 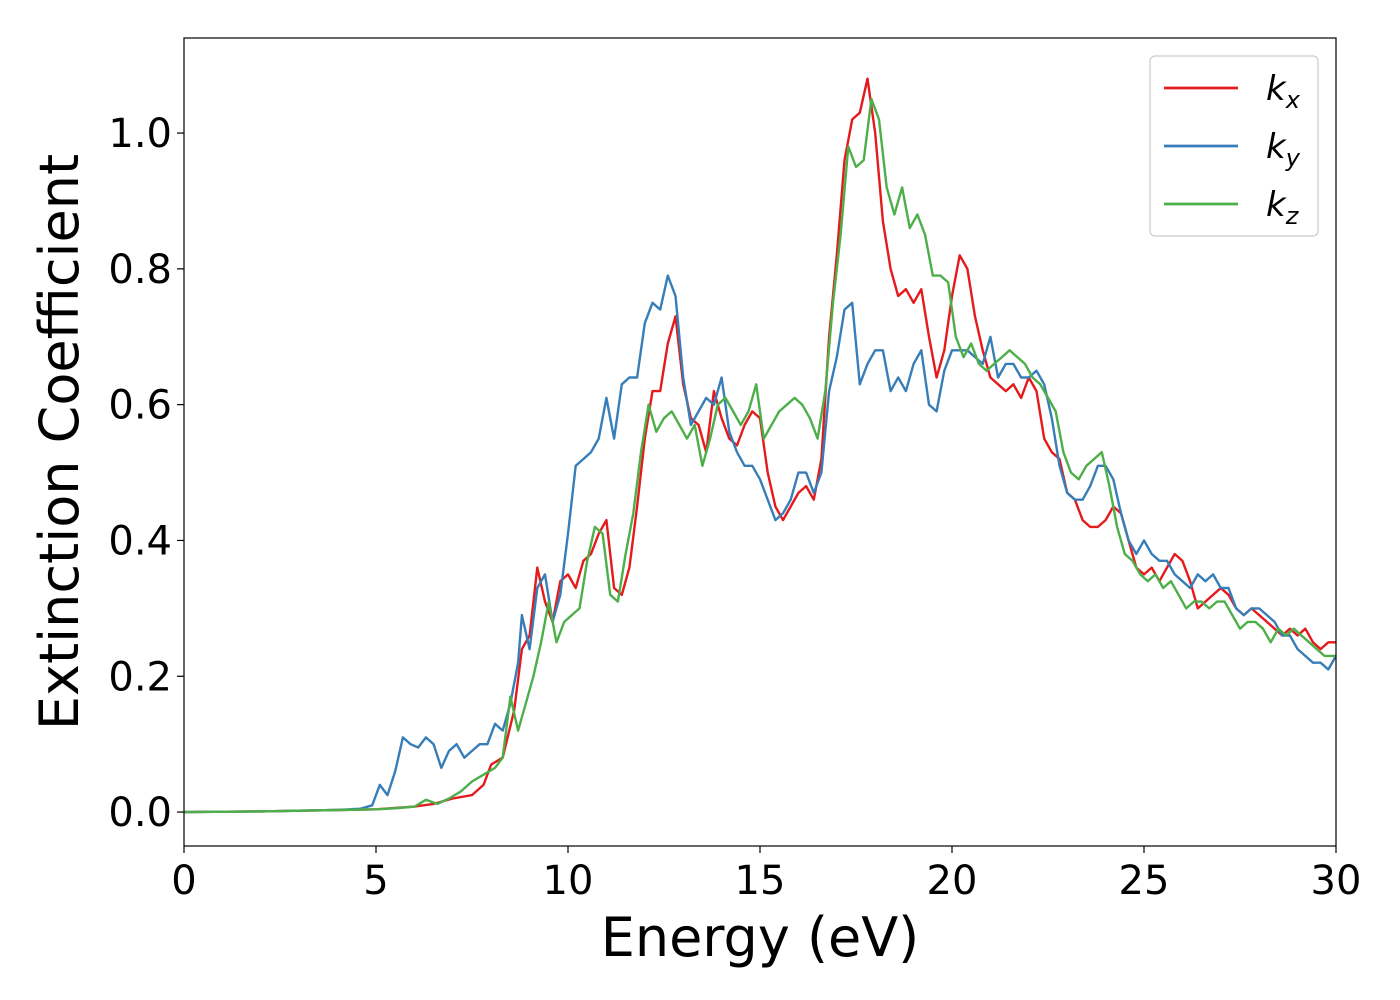 I want to click on y-tick-label: 0.2, so click(x=140, y=677).